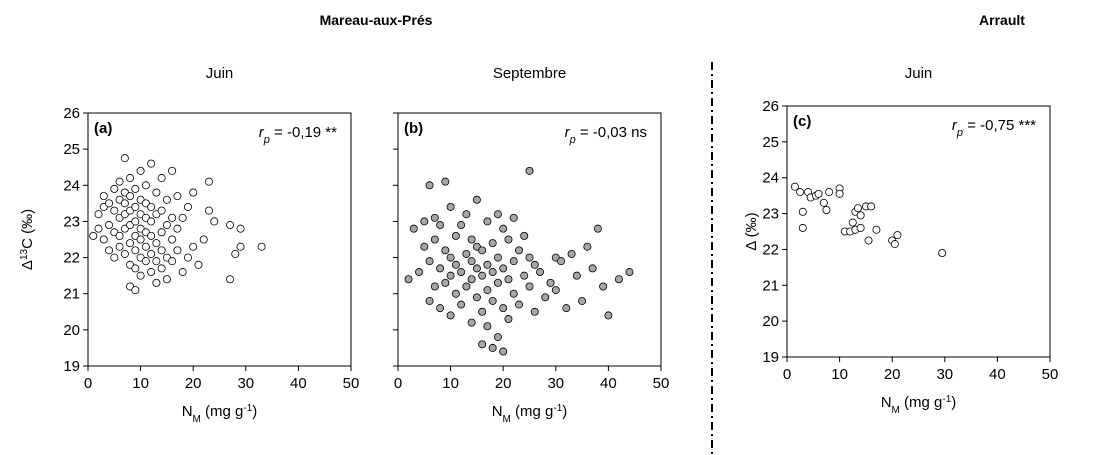 Image resolution: width=1100 pixels, height=455 pixels. What do you see at coordinates (220, 414) in the screenshot?
I see `x-axis-label: NM (mg g-1)` at bounding box center [220, 414].